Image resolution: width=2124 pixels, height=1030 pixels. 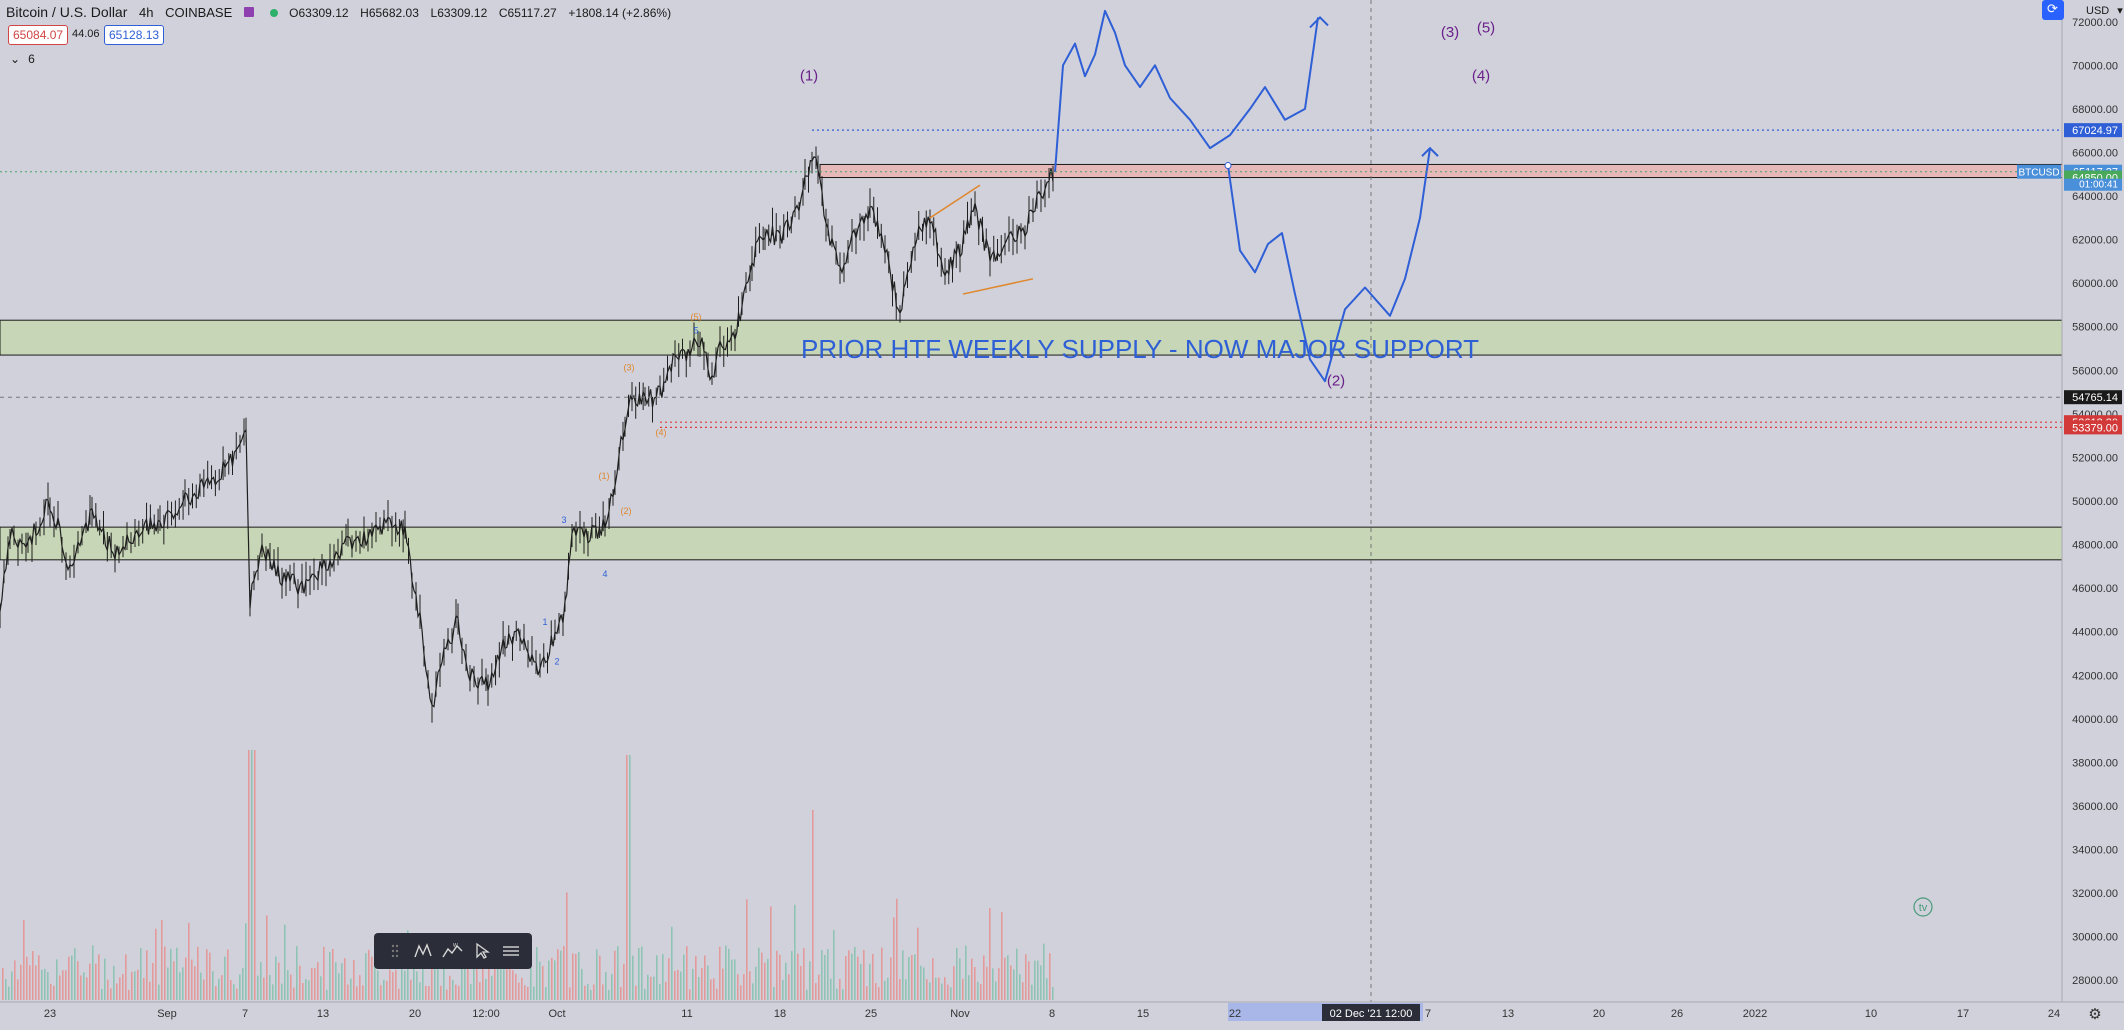 What do you see at coordinates (199, 12) in the screenshot?
I see `exchange-label: COINBASE` at bounding box center [199, 12].